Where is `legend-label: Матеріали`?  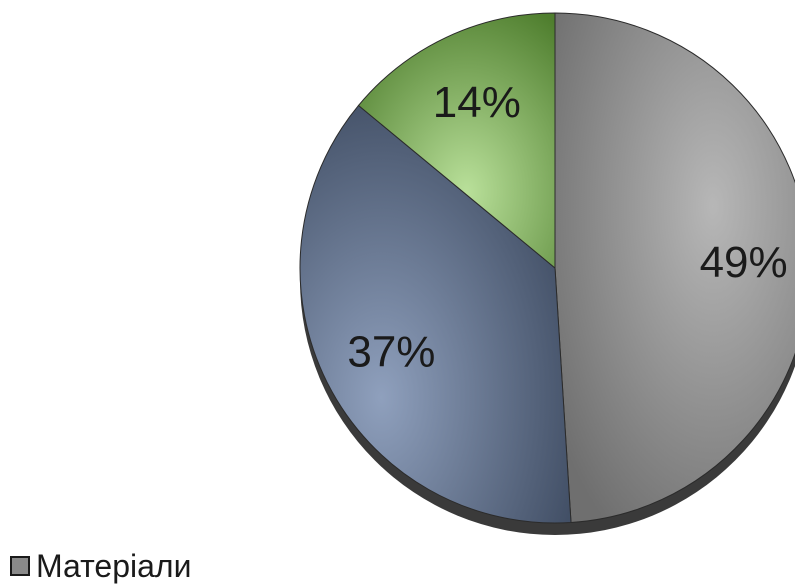
legend-label: Матеріали is located at coordinates (114, 566).